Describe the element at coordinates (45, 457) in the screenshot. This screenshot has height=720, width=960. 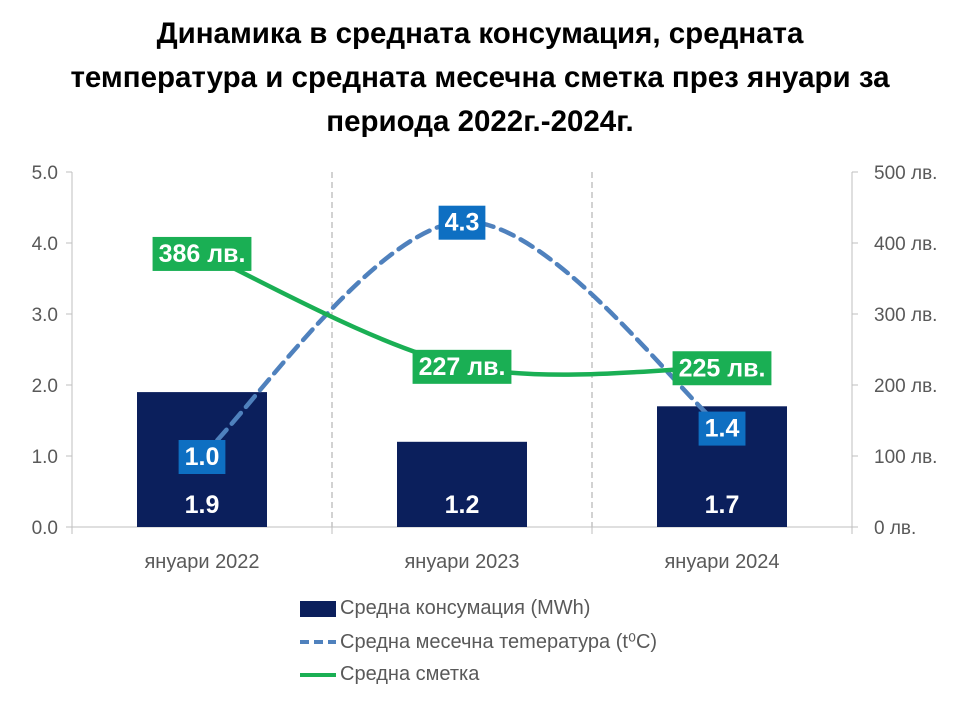
I see `left-axis-tick-label: 1.0` at that location.